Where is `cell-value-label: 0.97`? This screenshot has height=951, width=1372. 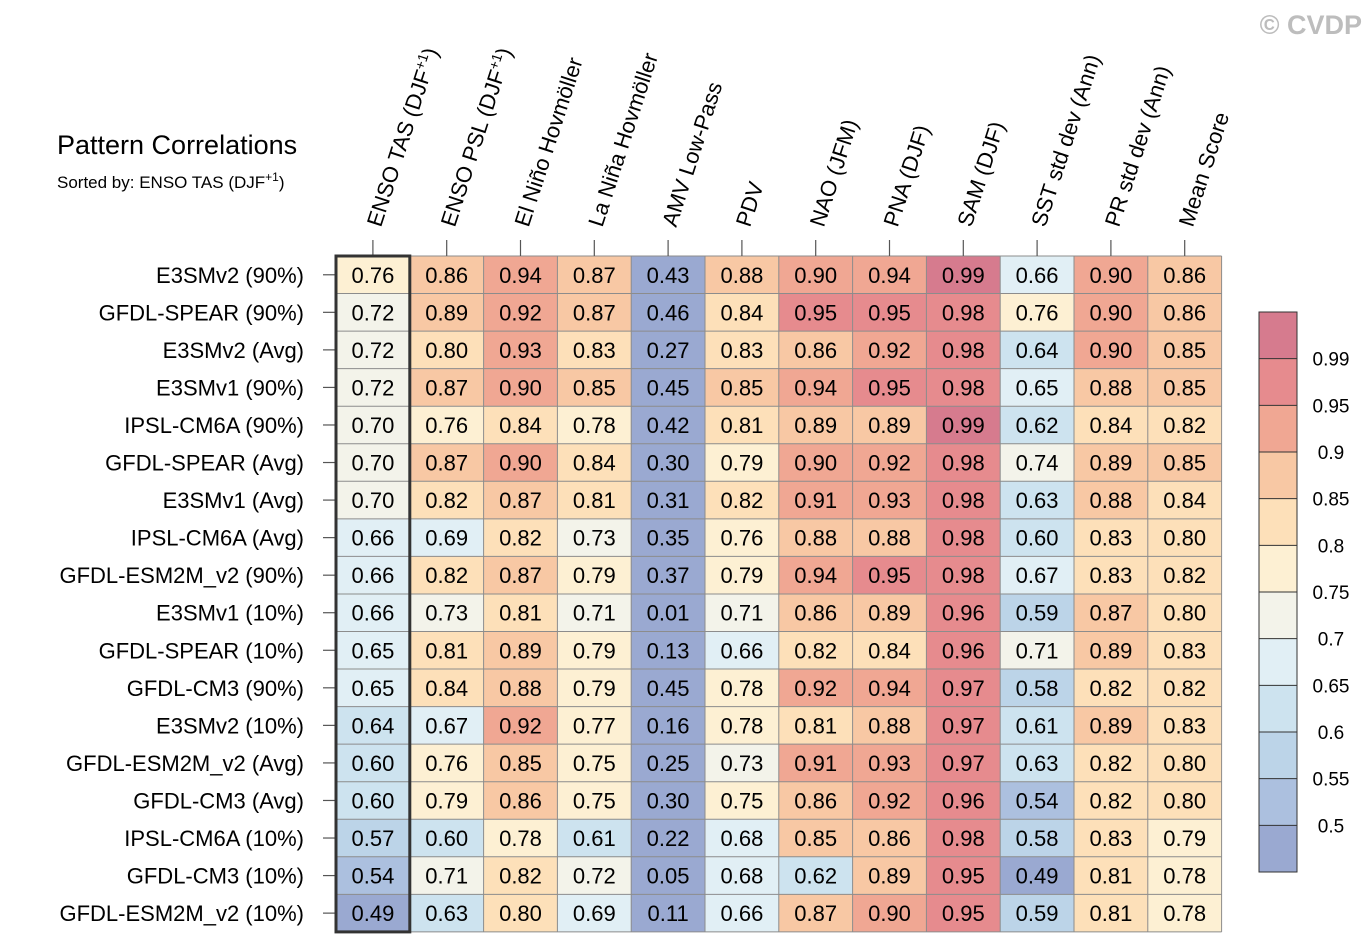 cell-value-label: 0.97 is located at coordinates (963, 763).